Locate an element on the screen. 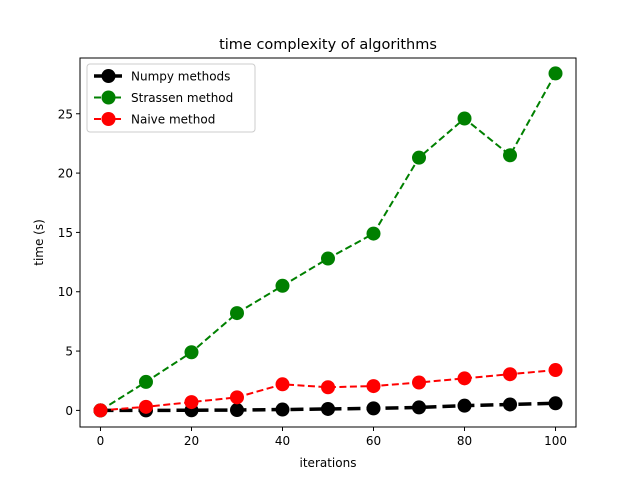 The width and height of the screenshot is (640, 480). legend-label: Numpy methods is located at coordinates (180, 77).